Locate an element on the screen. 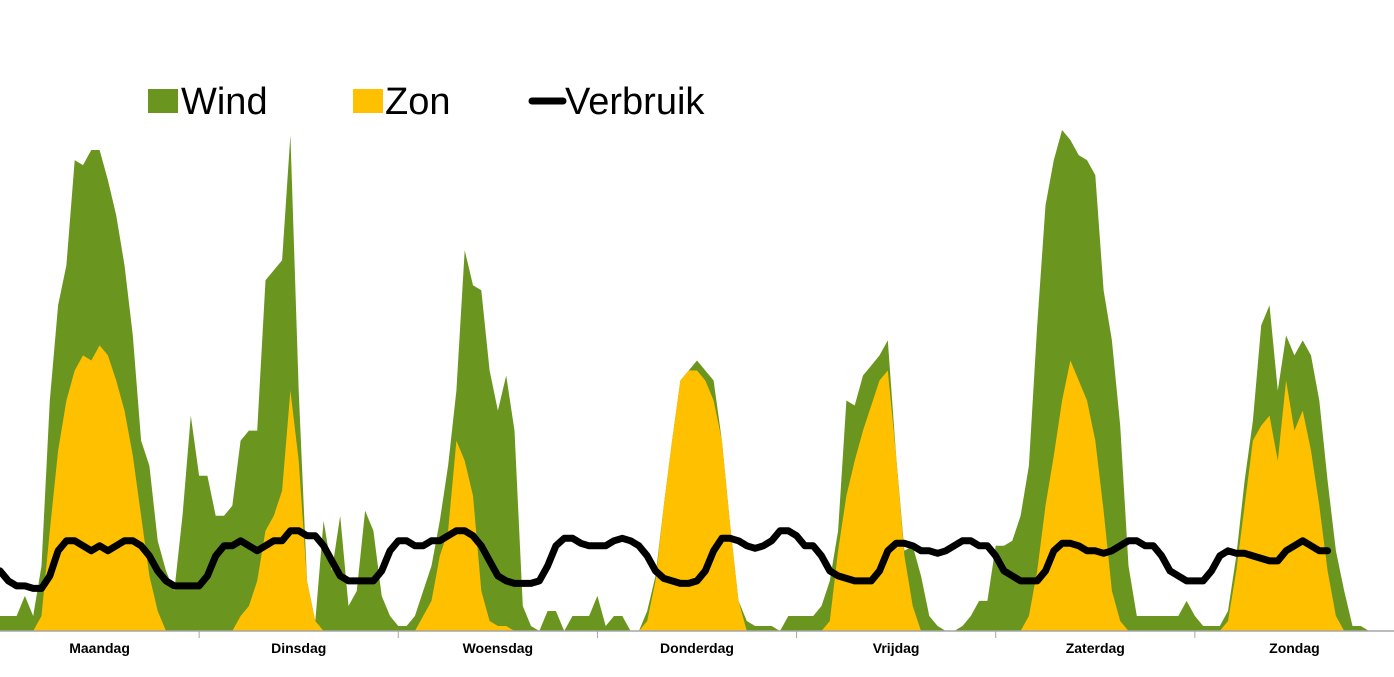  legend-label-zon: Zon is located at coordinates (417, 102).